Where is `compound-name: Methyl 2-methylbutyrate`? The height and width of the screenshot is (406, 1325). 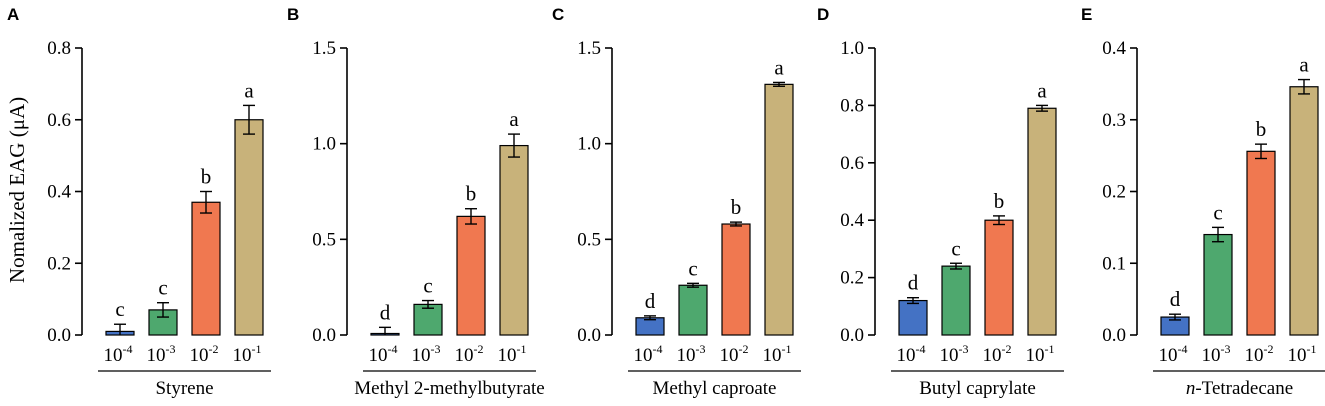 compound-name: Methyl 2-methylbutyrate is located at coordinates (449, 388).